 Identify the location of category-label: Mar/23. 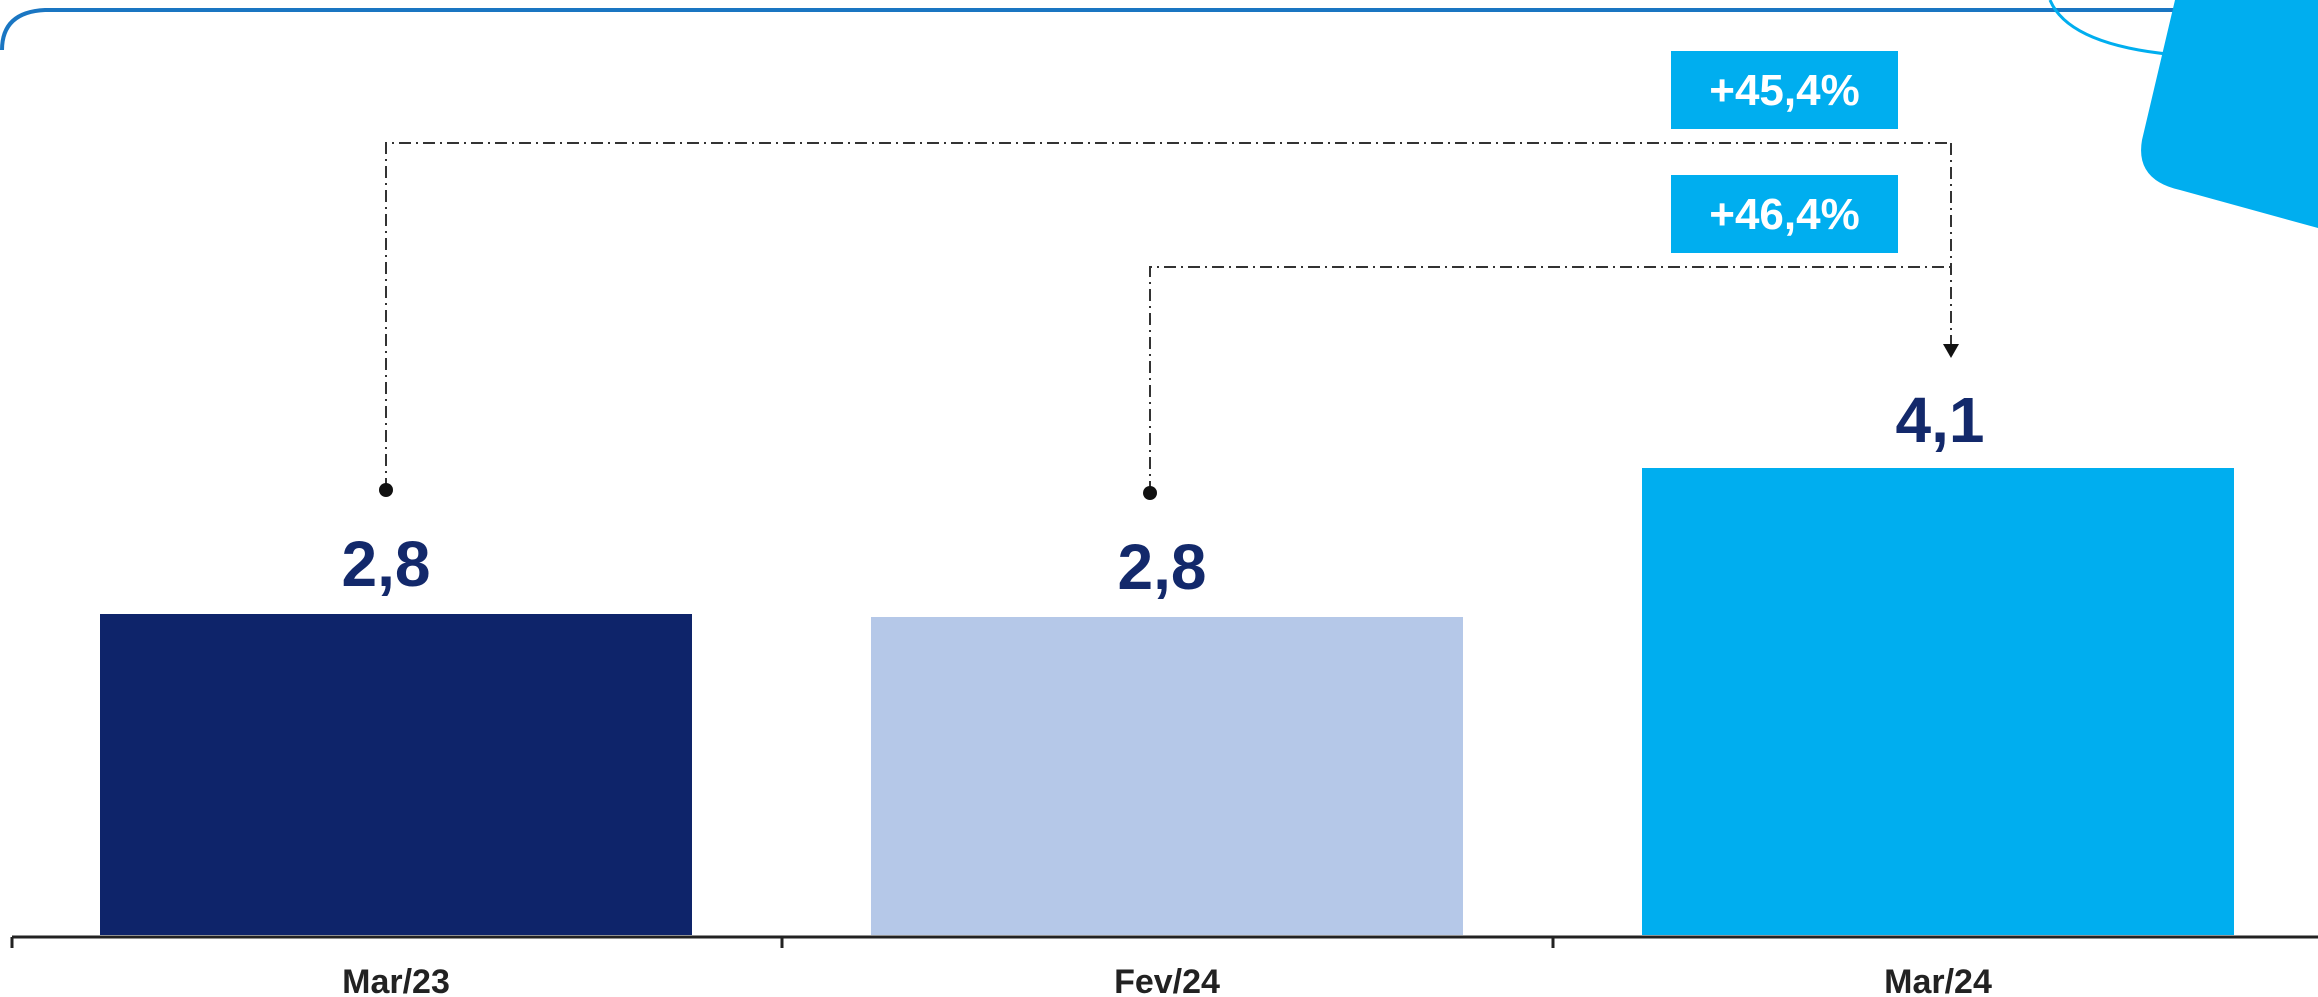
(396, 980).